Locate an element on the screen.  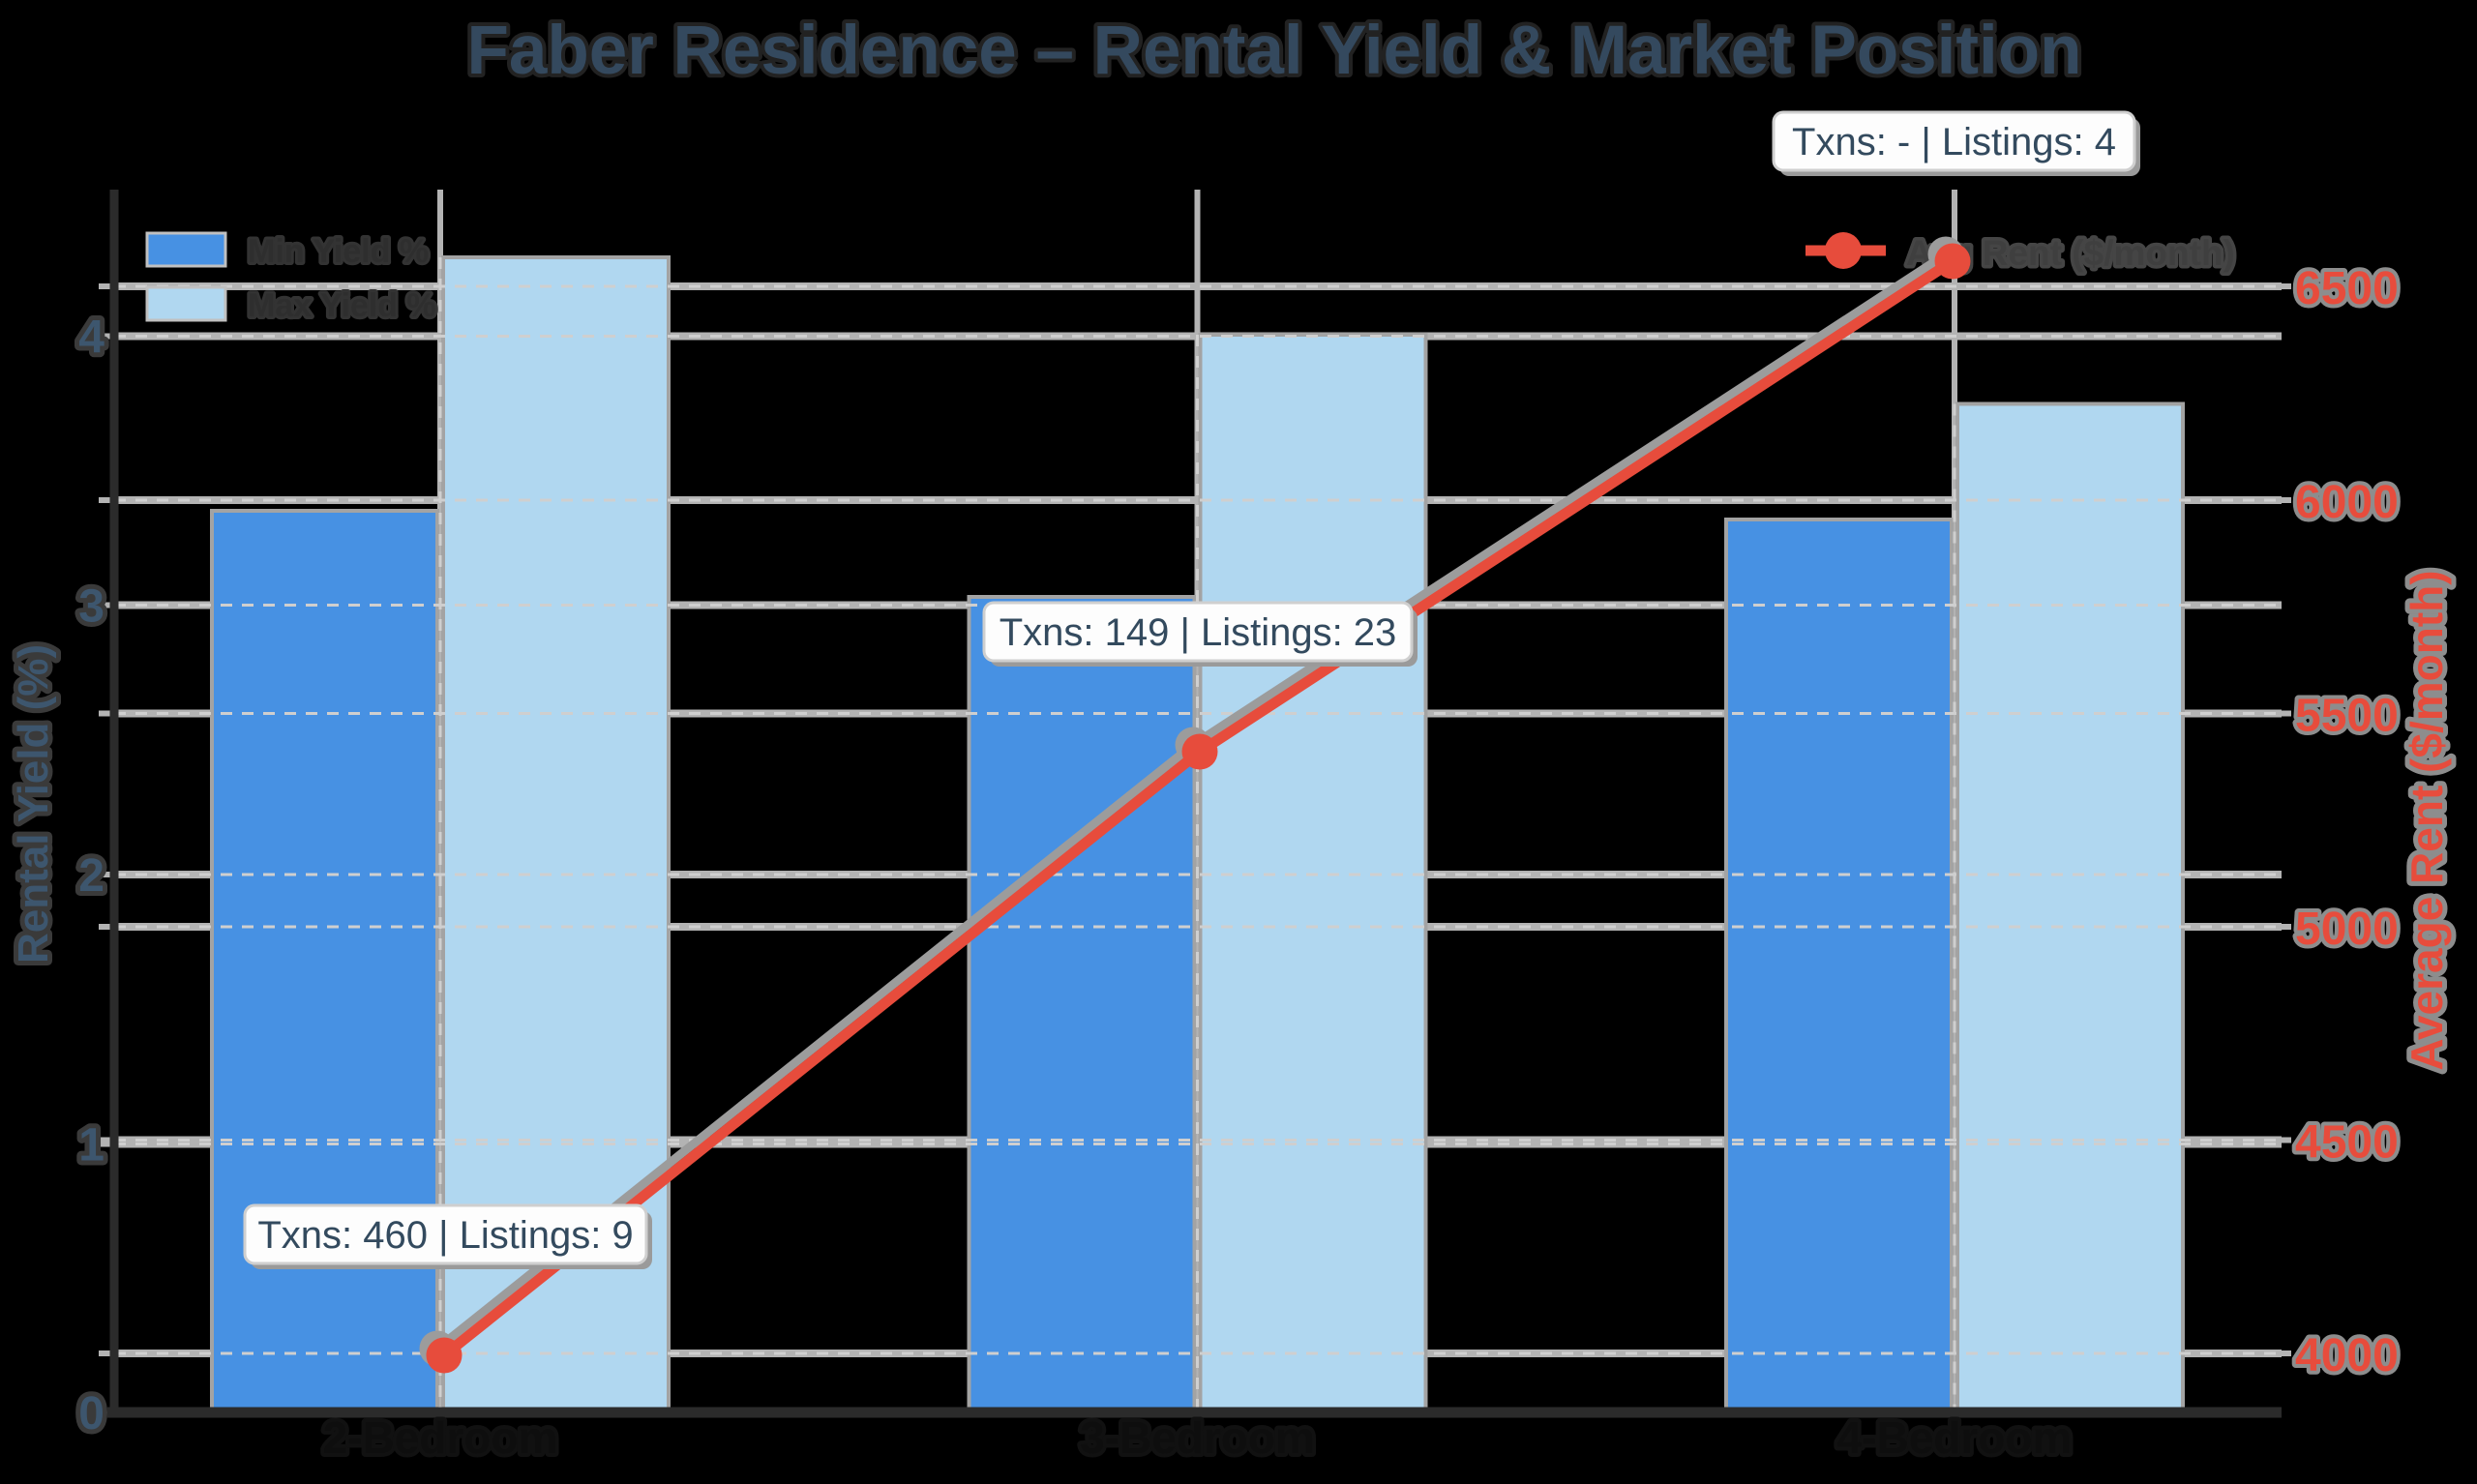
svg-text: 5000 is located at coordinates (2347, 929).